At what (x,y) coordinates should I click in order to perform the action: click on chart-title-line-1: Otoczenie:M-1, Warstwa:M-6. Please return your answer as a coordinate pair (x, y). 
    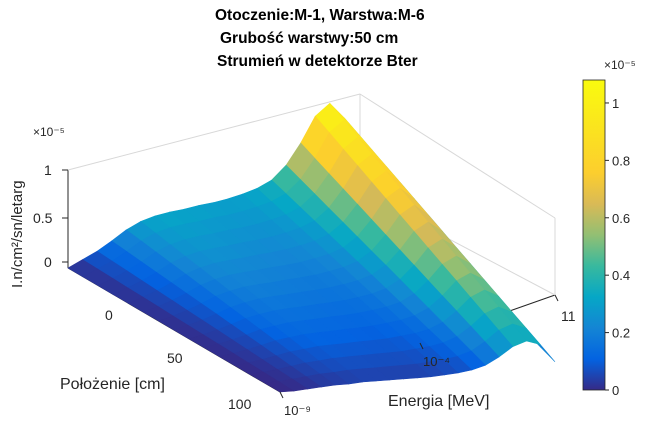
    Looking at the image, I should click on (320, 15).